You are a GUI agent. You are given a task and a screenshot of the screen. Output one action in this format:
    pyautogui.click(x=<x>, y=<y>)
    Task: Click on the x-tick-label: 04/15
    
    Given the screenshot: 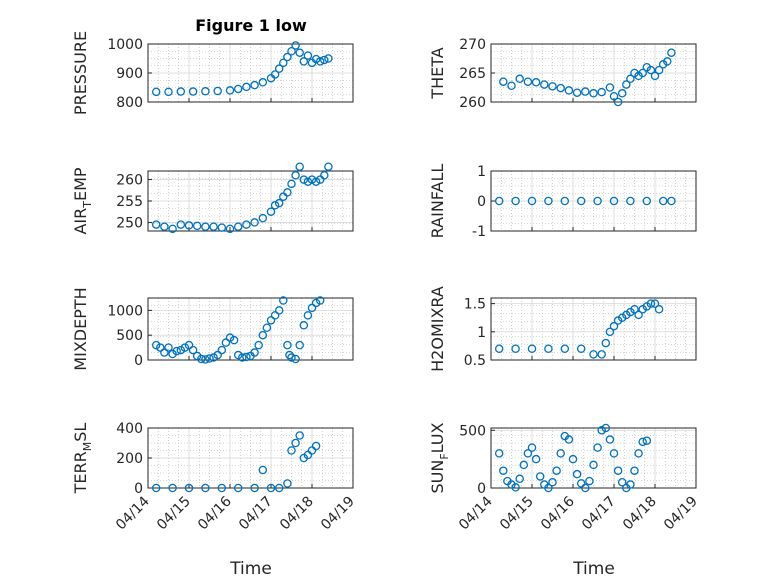 What is the action you would take?
    pyautogui.click(x=517, y=514)
    